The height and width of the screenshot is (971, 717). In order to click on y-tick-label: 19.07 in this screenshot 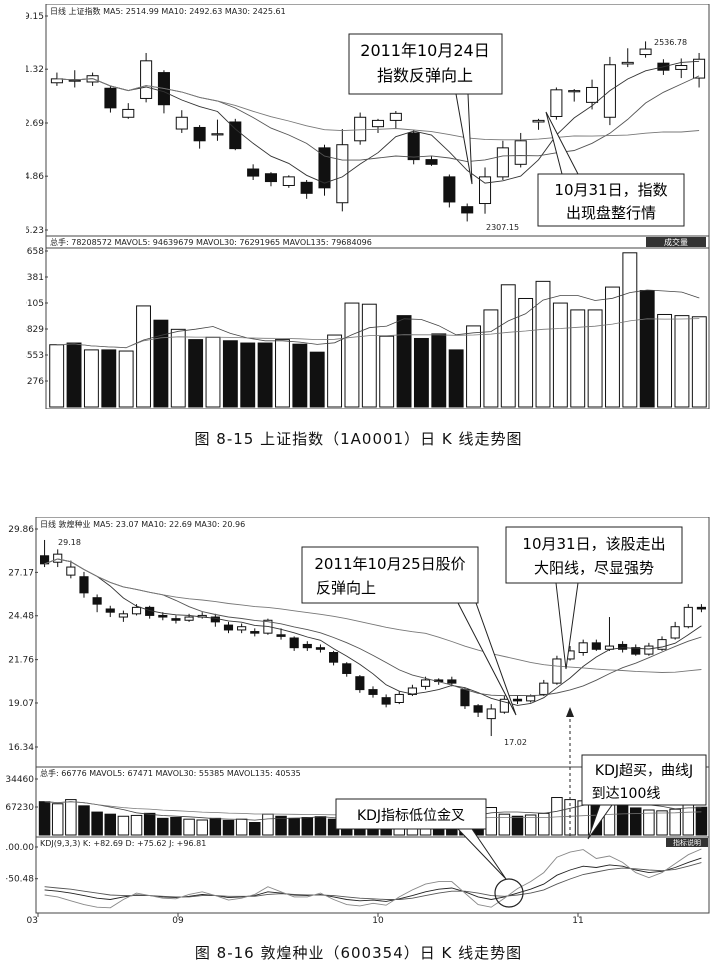, I will do `click(21, 704)`.